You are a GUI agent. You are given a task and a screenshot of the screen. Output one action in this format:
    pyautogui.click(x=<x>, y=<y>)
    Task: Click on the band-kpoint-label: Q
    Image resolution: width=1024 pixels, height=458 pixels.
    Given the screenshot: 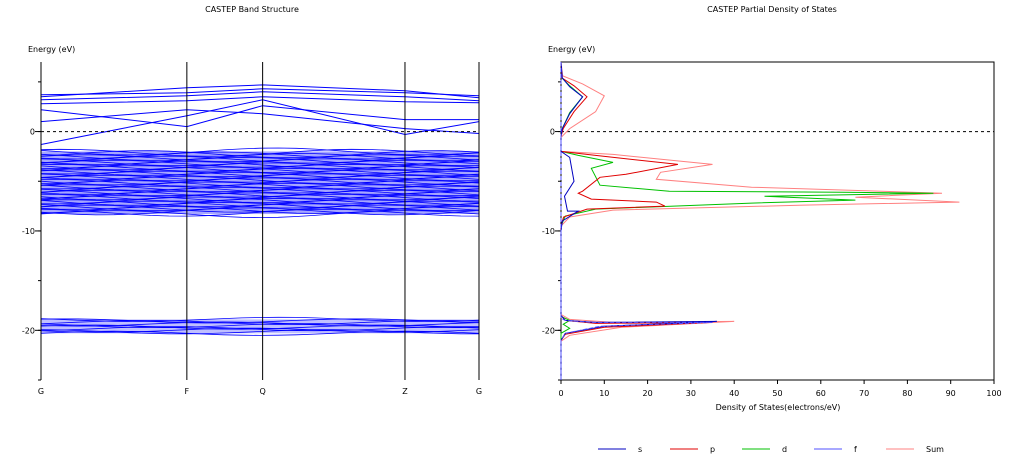 What is the action you would take?
    pyautogui.click(x=262, y=391)
    